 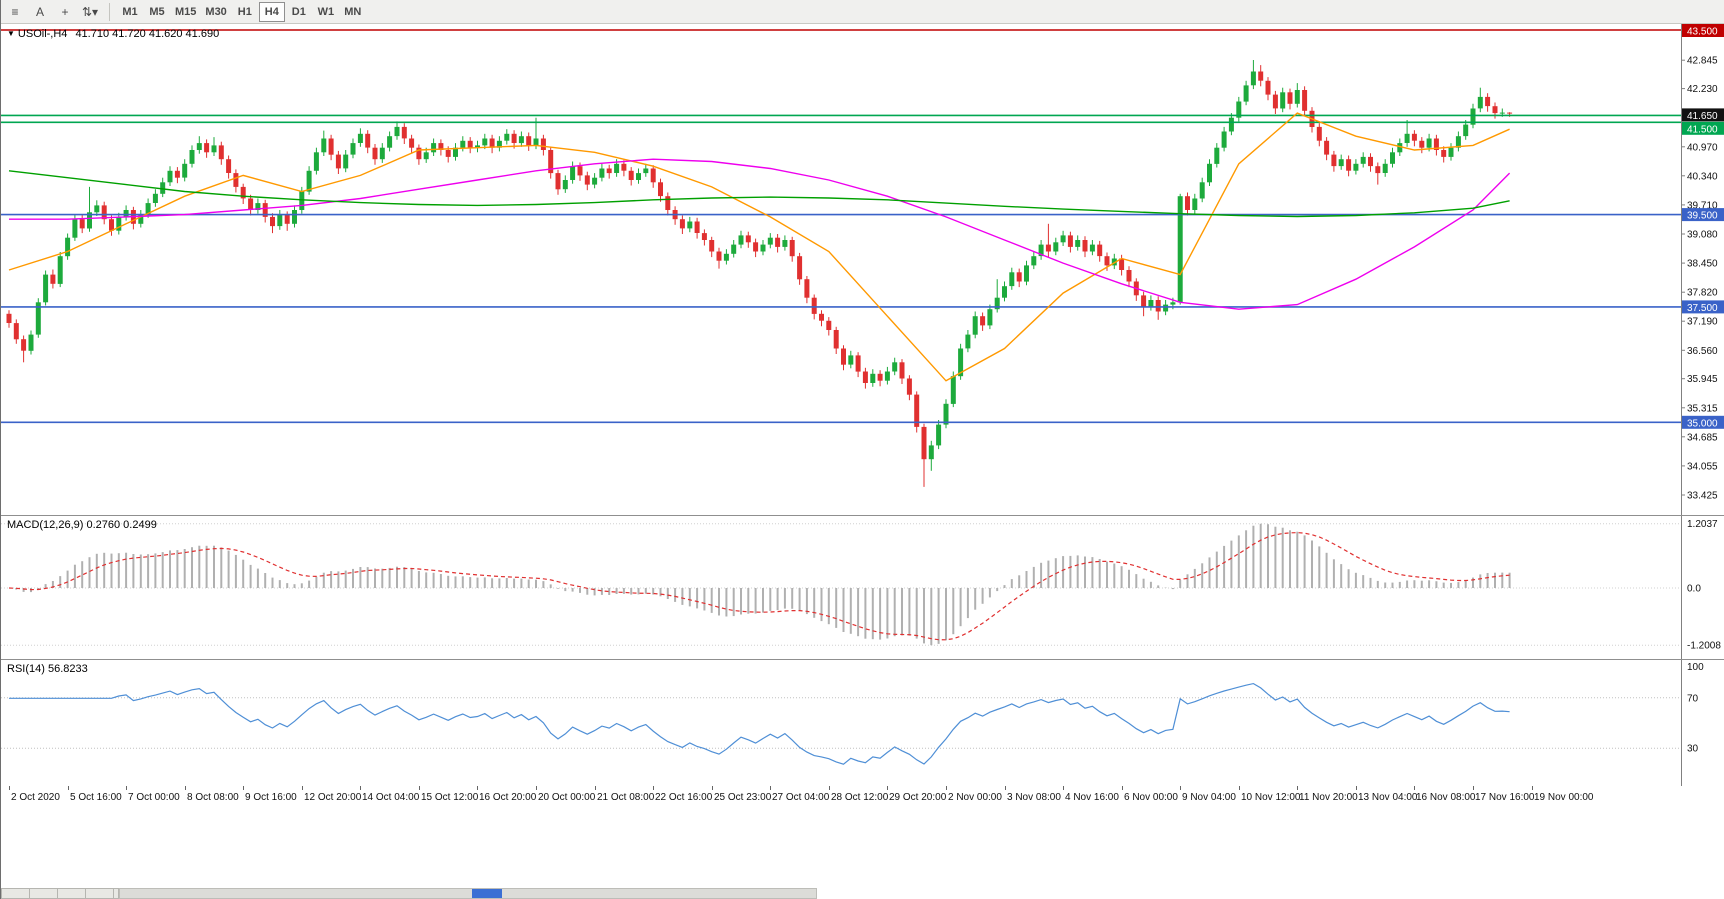 I want to click on cursor-tool: A, so click(x=40, y=12).